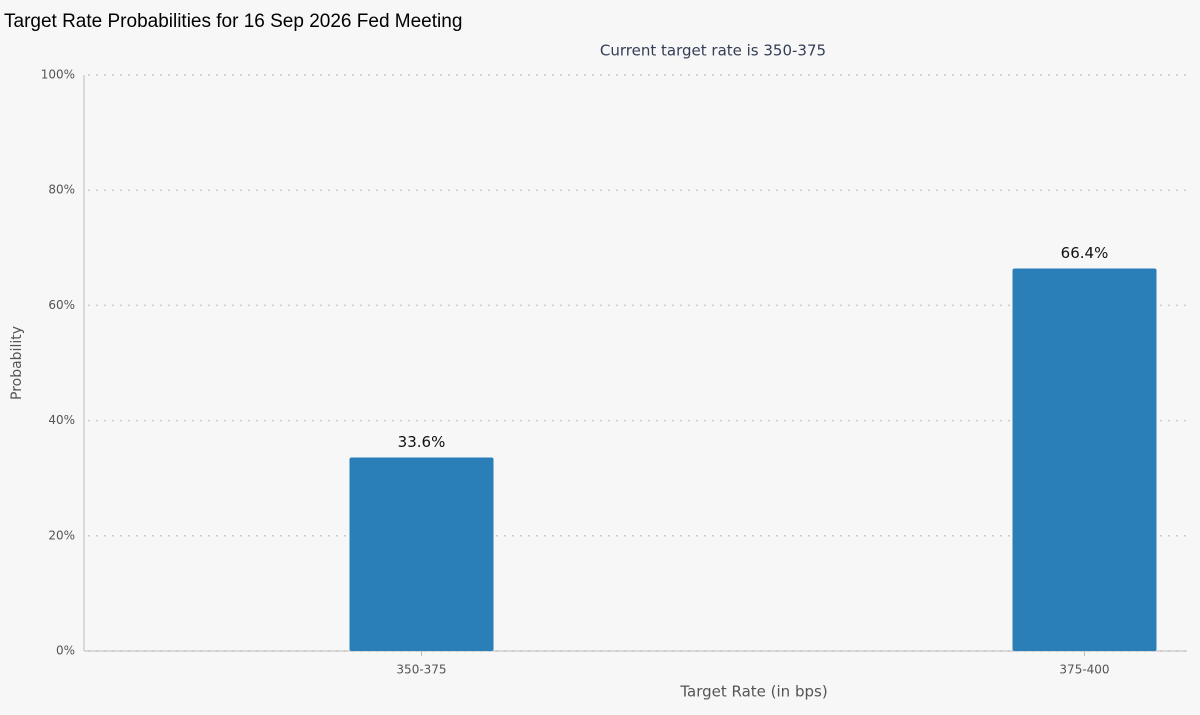  I want to click on x-tick-label: 350-375, so click(421, 670).